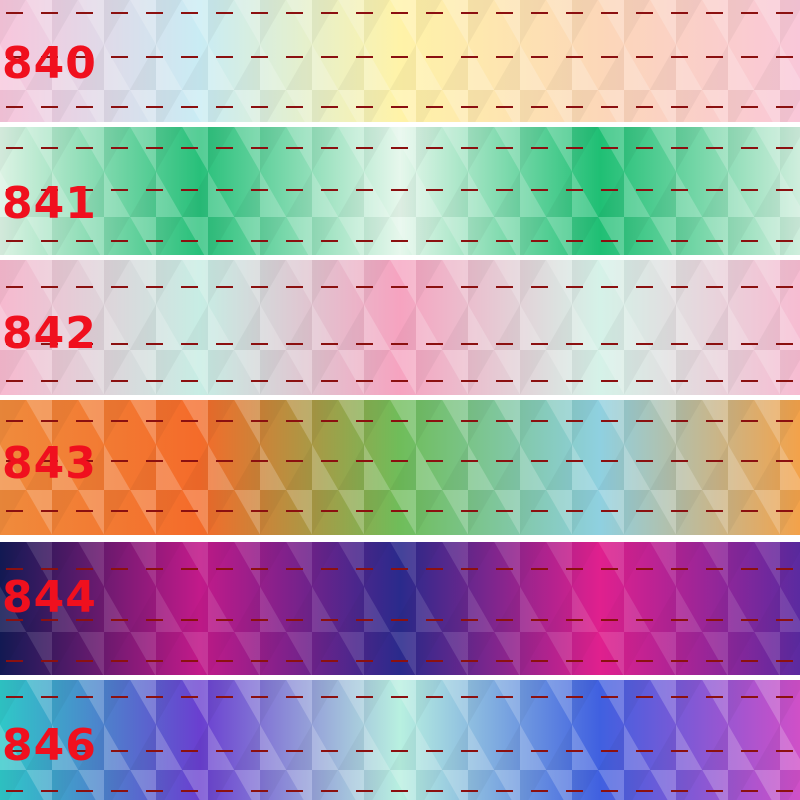  What do you see at coordinates (49, 597) in the screenshot?
I see `ribbon-code: 844` at bounding box center [49, 597].